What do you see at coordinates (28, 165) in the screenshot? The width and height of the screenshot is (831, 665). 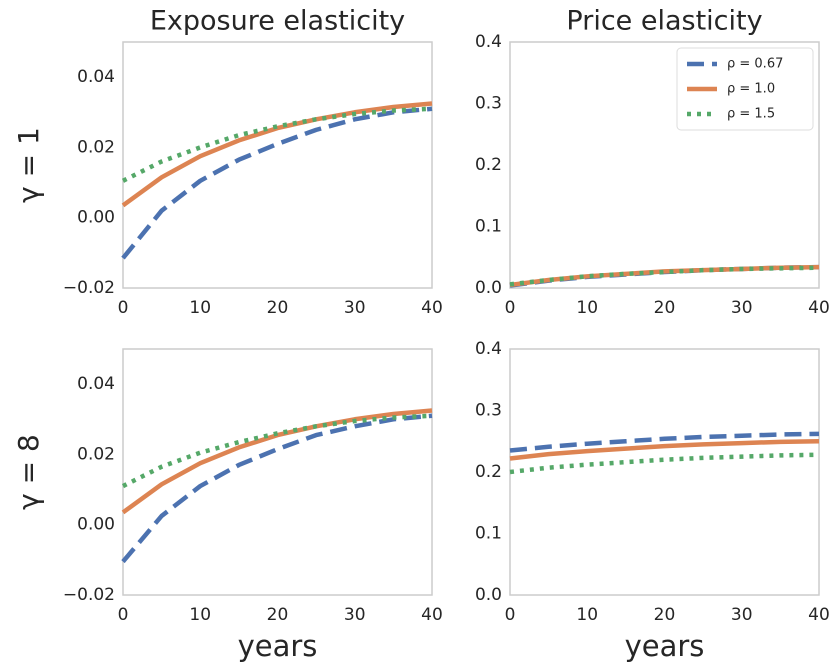 I see `y-axis-label: γ = 1` at bounding box center [28, 165].